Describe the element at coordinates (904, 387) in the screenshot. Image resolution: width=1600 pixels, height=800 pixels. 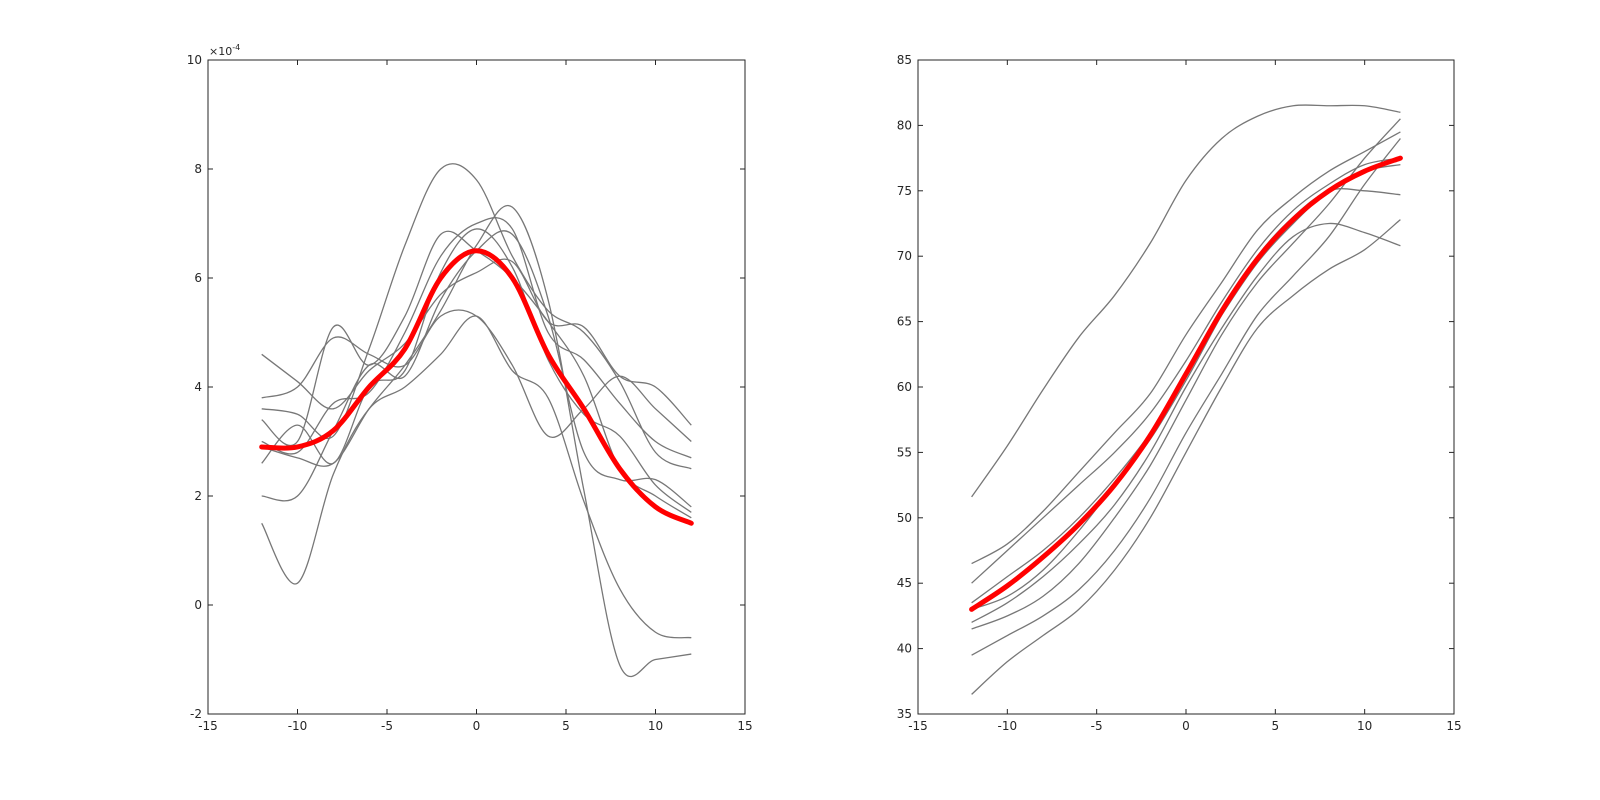
I see `y-tick-label: 60` at that location.